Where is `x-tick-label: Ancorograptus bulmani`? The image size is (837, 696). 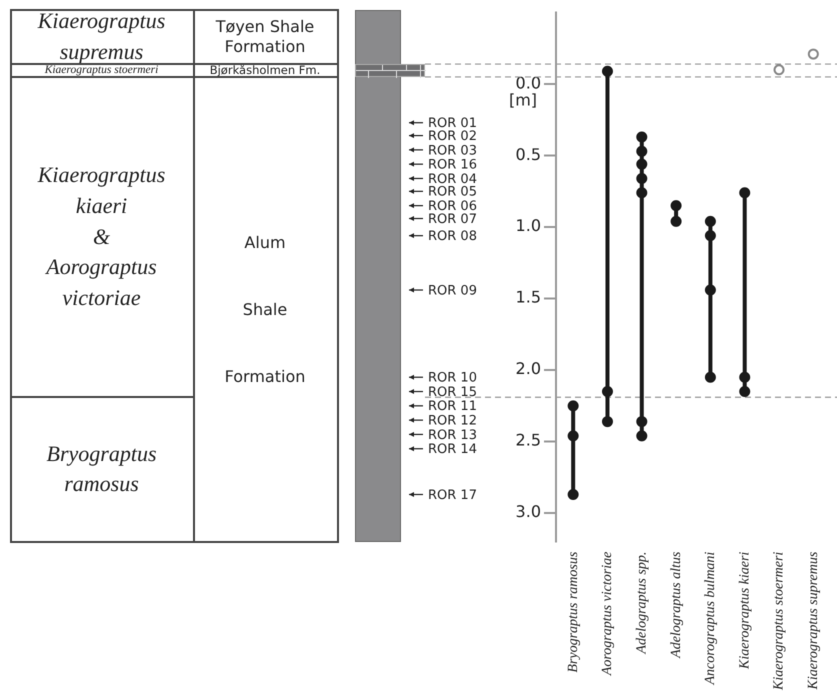
x-tick-label: Ancorograptus bulmani is located at coordinates (710, 619).